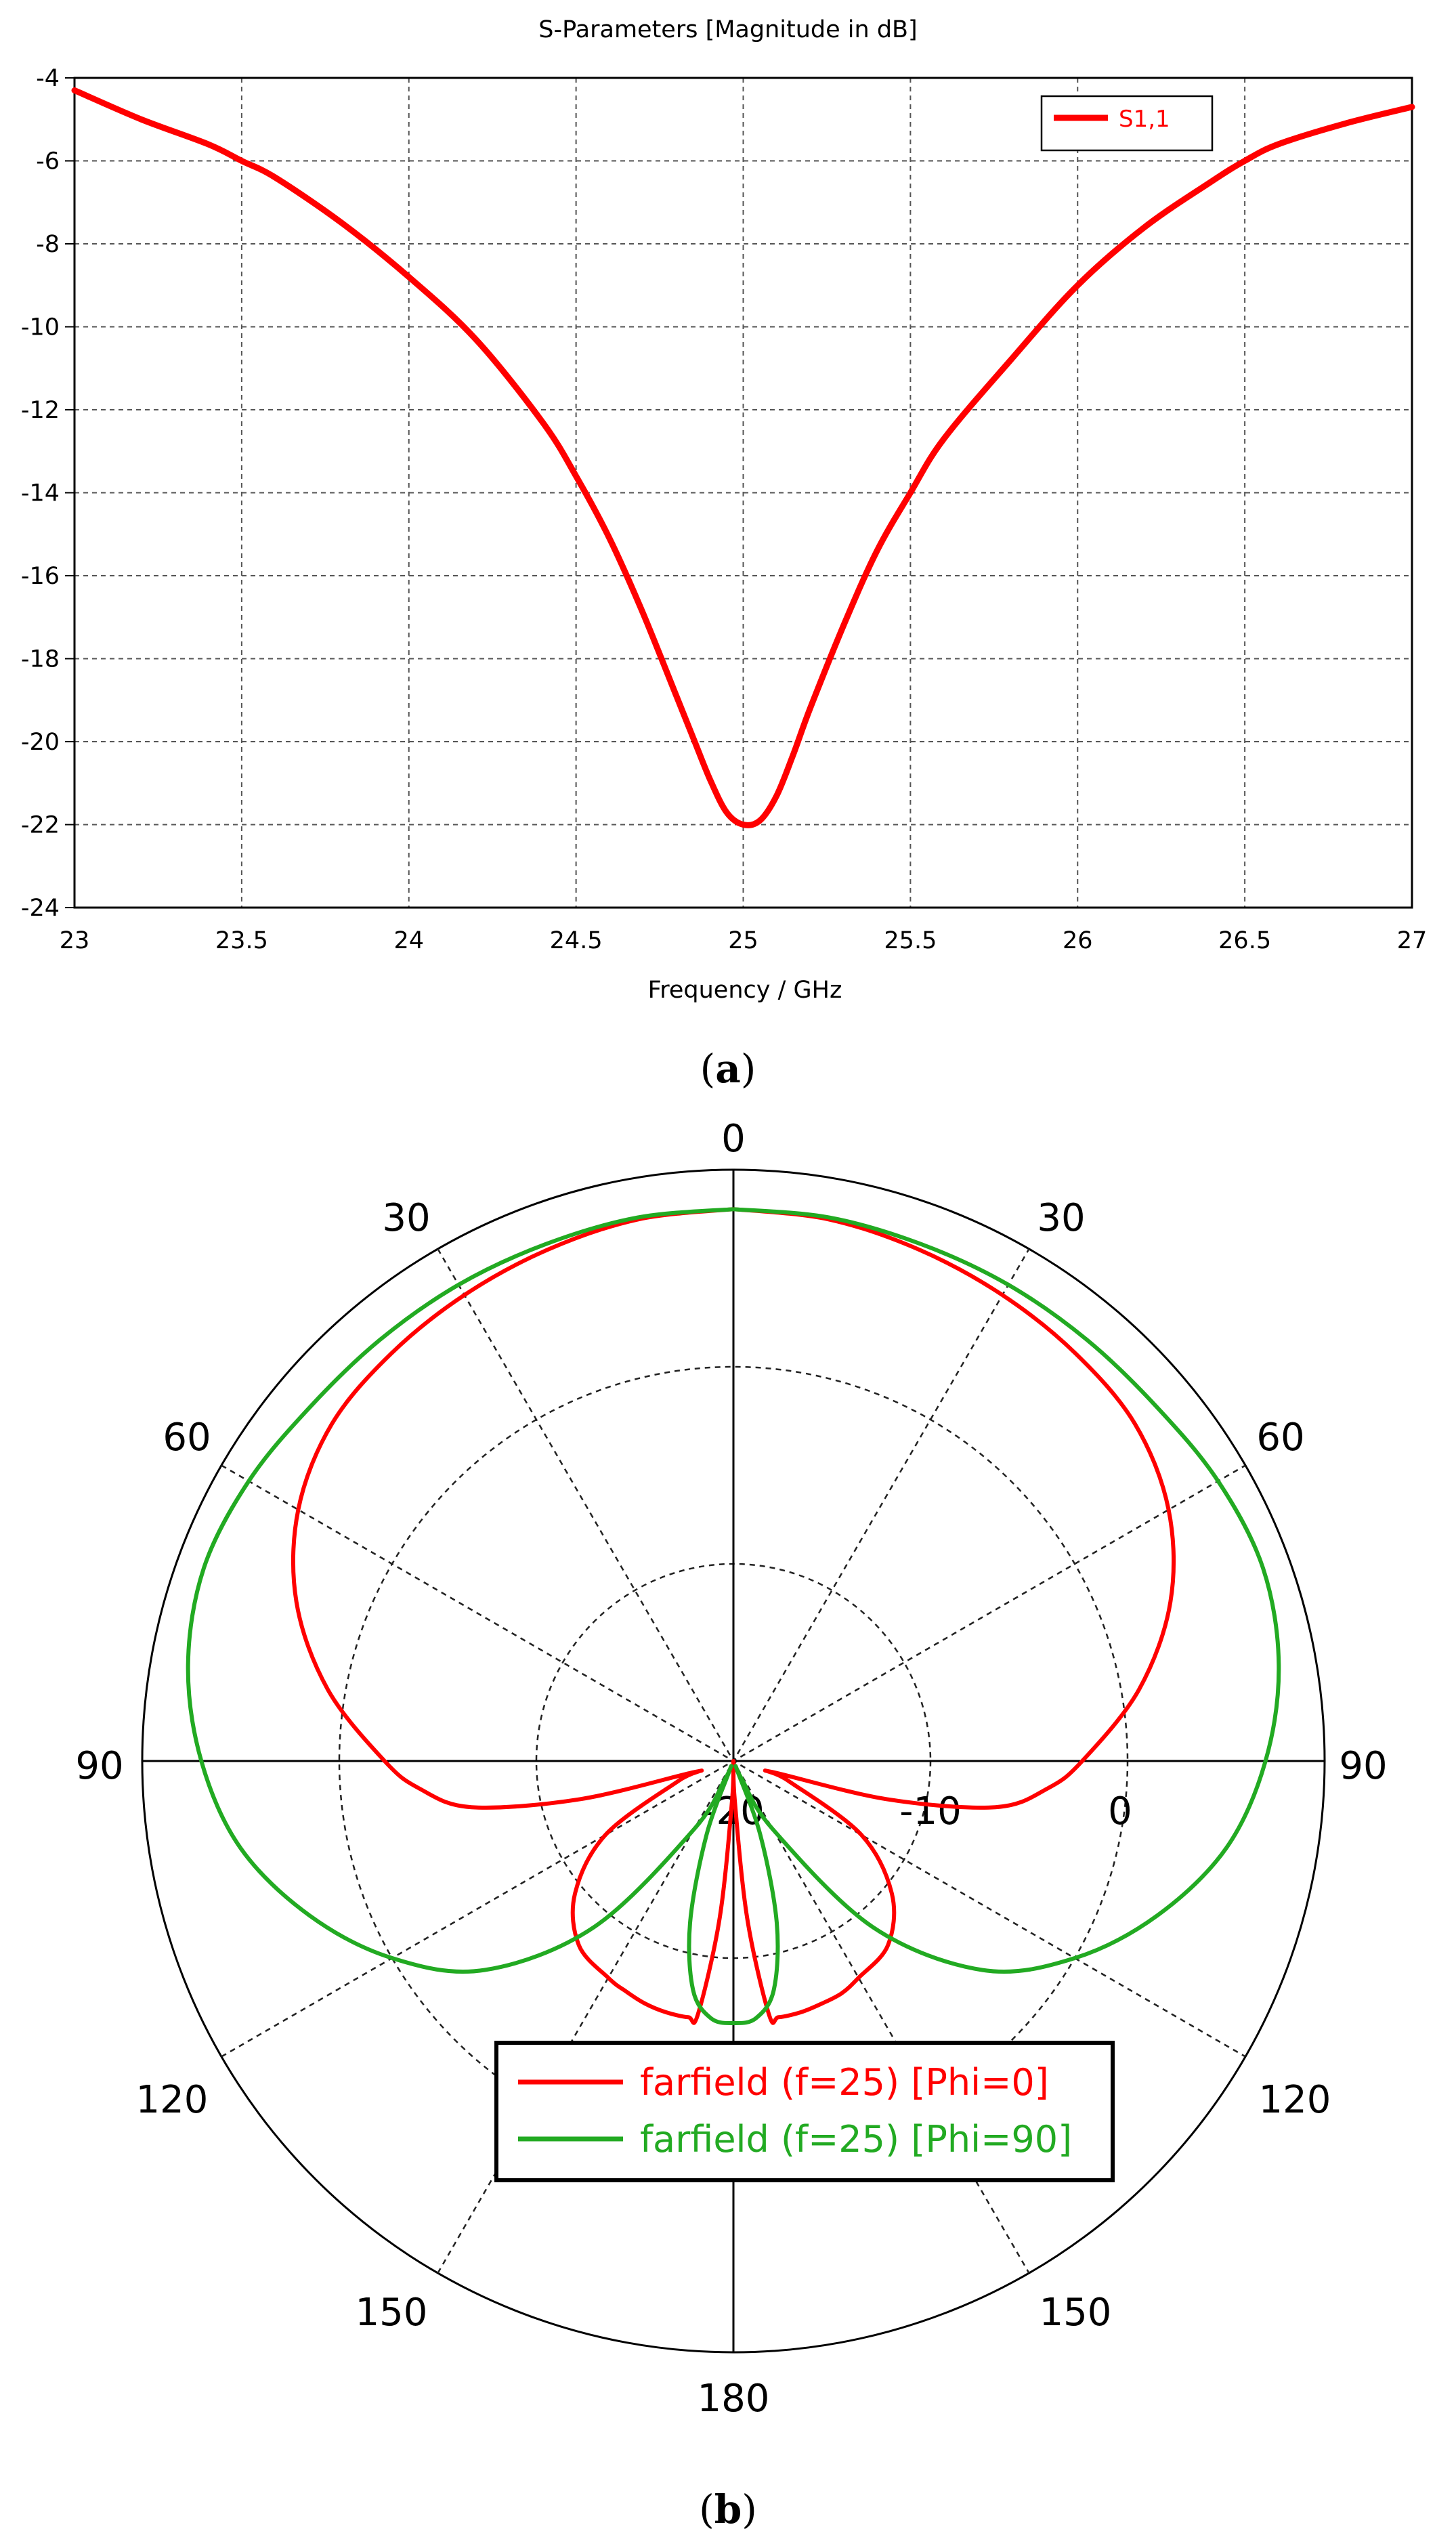  What do you see at coordinates (1076, 2313) in the screenshot?
I see `angle-label-150-right: 150` at bounding box center [1076, 2313].